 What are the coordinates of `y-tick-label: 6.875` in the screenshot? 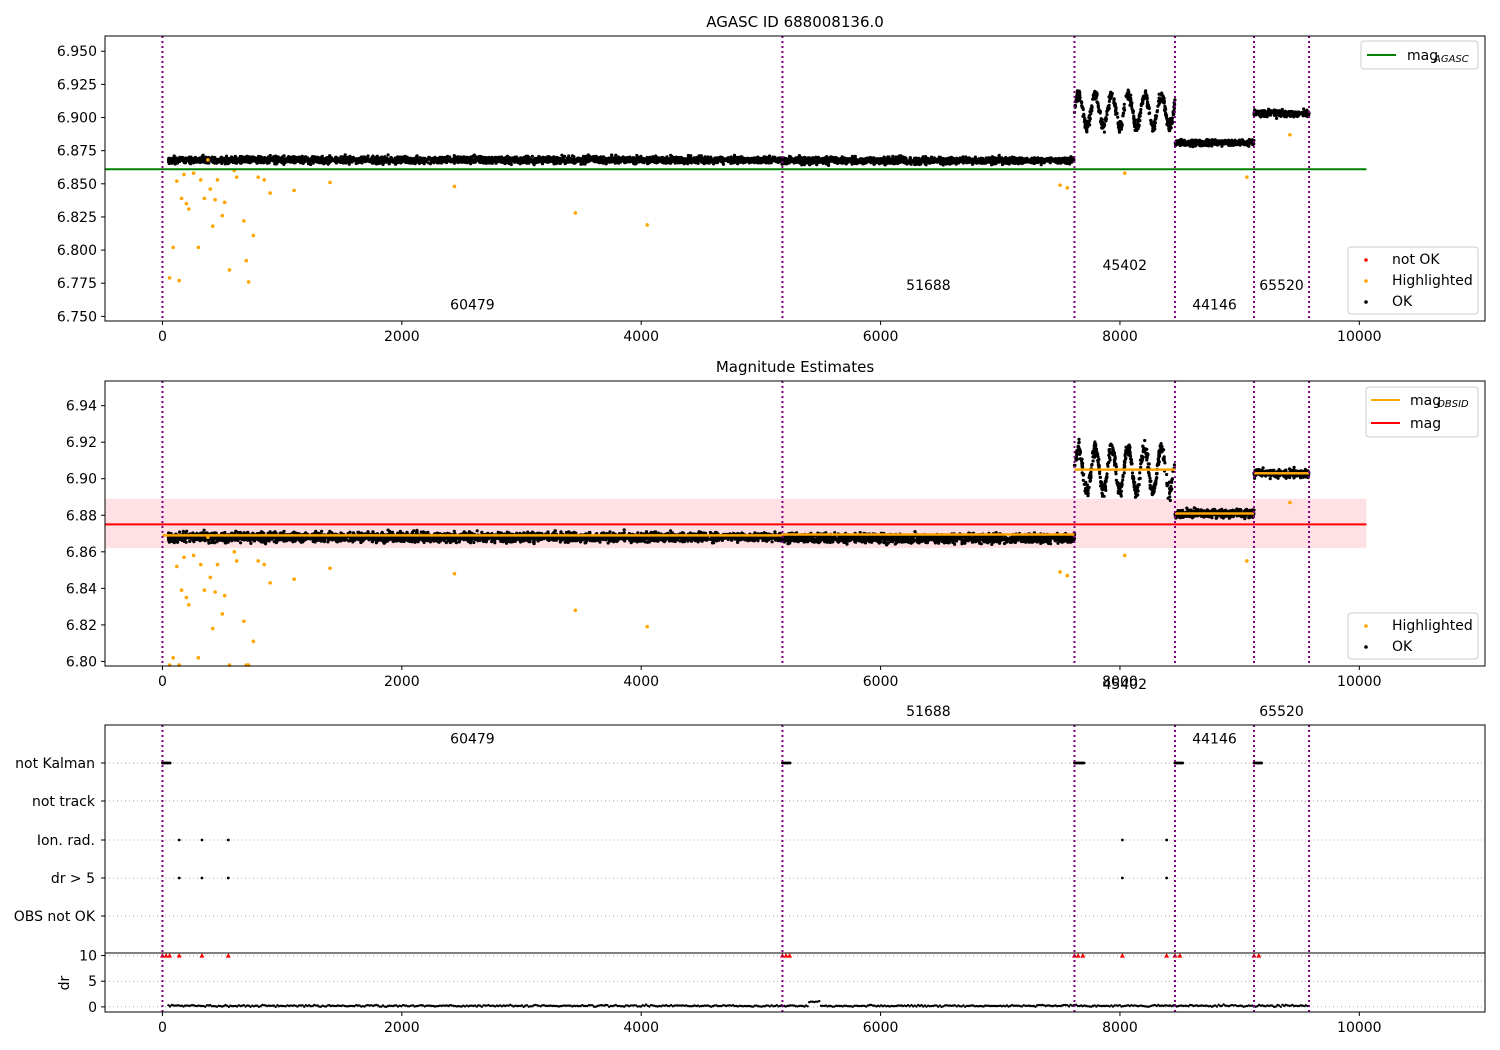 It's located at (77, 152).